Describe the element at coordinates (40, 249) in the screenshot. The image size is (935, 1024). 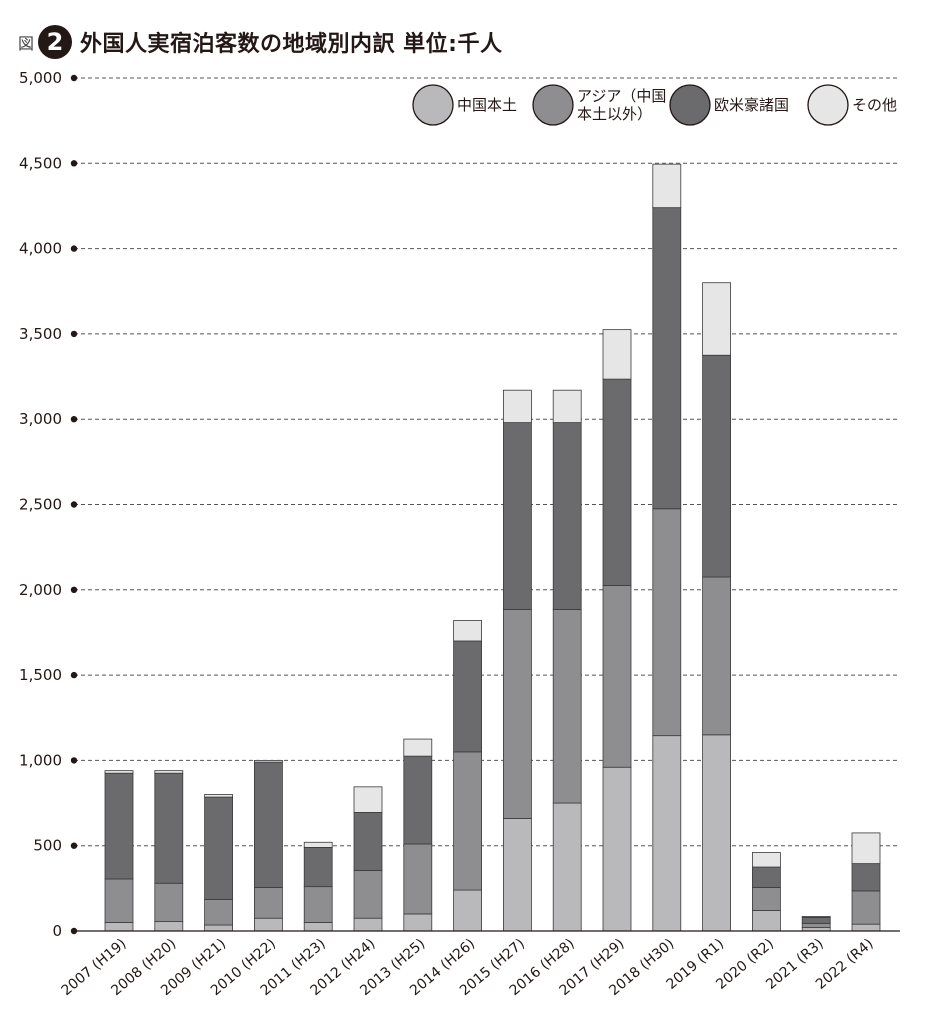
I see `y-tick-label: 4,000` at that location.